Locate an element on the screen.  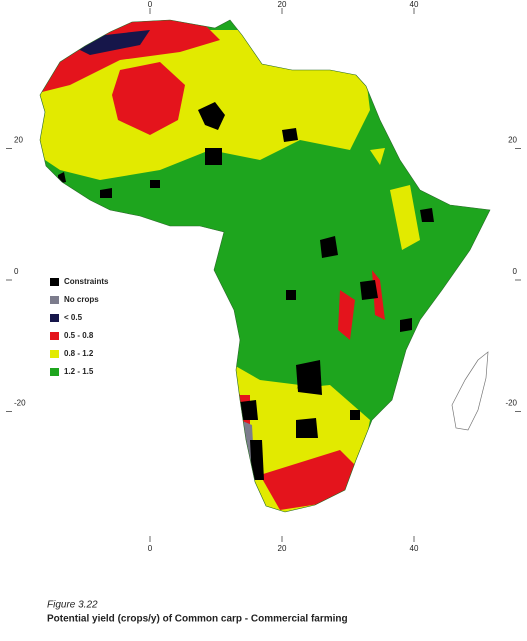
legend-label: 0.8 - 1.2 is located at coordinates (79, 353).